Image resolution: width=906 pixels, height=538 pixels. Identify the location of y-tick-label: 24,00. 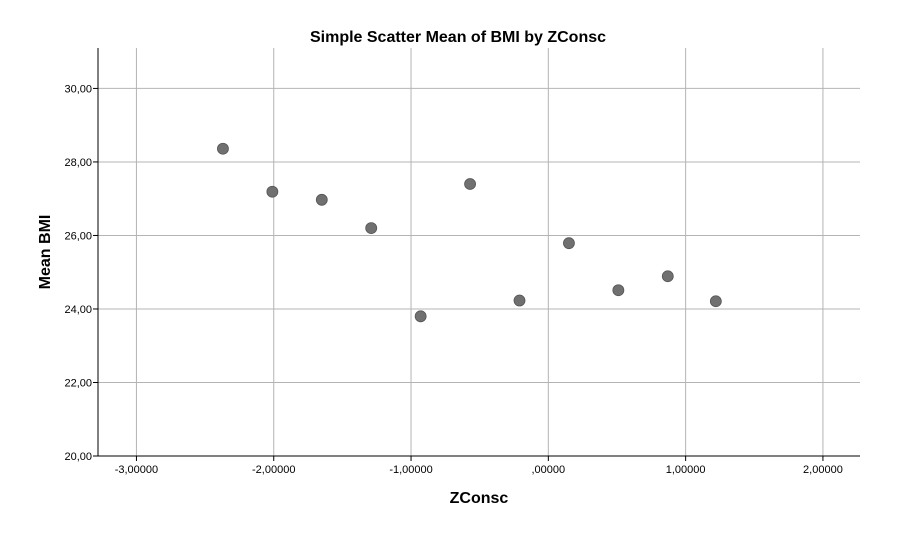
(78, 310).